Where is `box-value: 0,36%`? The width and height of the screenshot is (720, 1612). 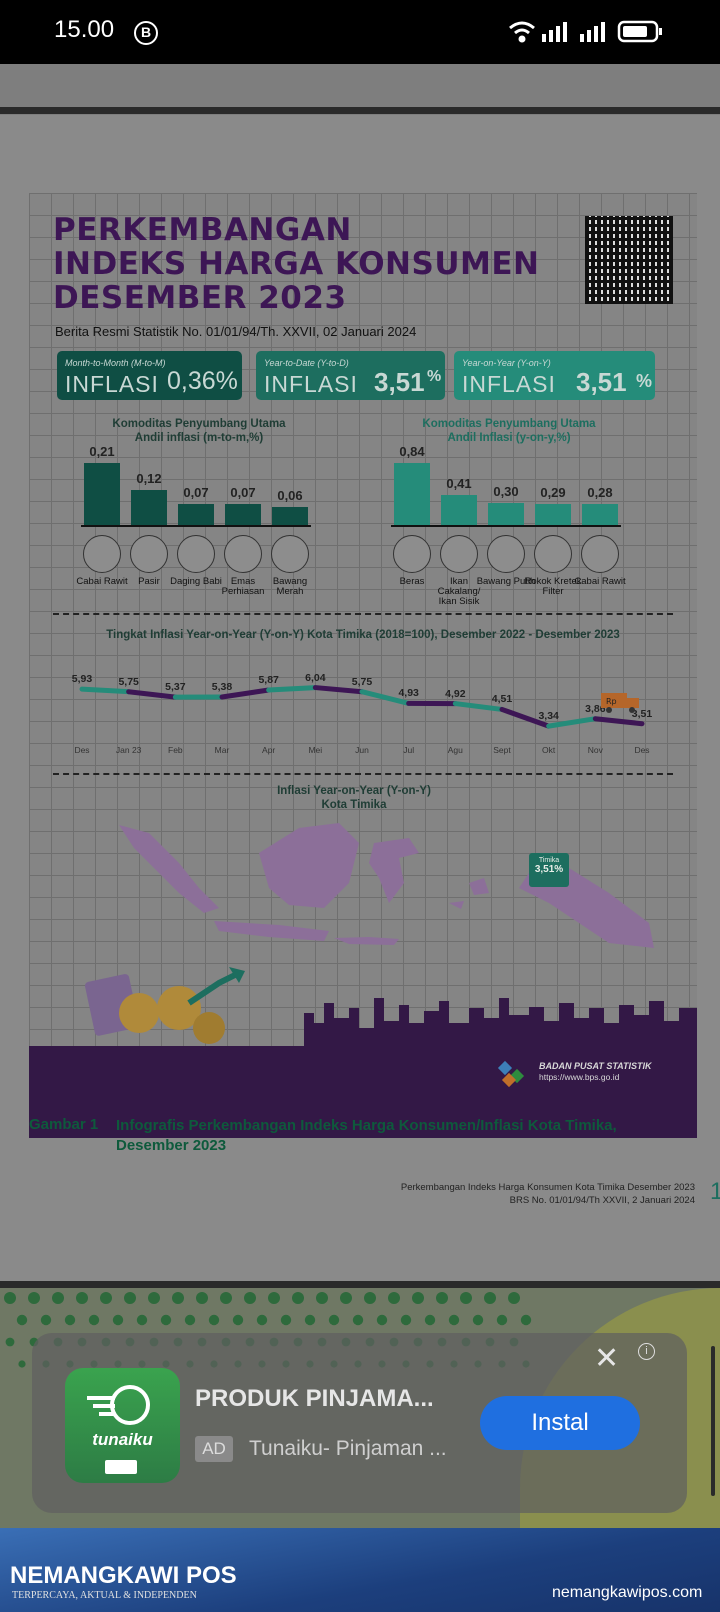 box-value: 0,36% is located at coordinates (202, 381).